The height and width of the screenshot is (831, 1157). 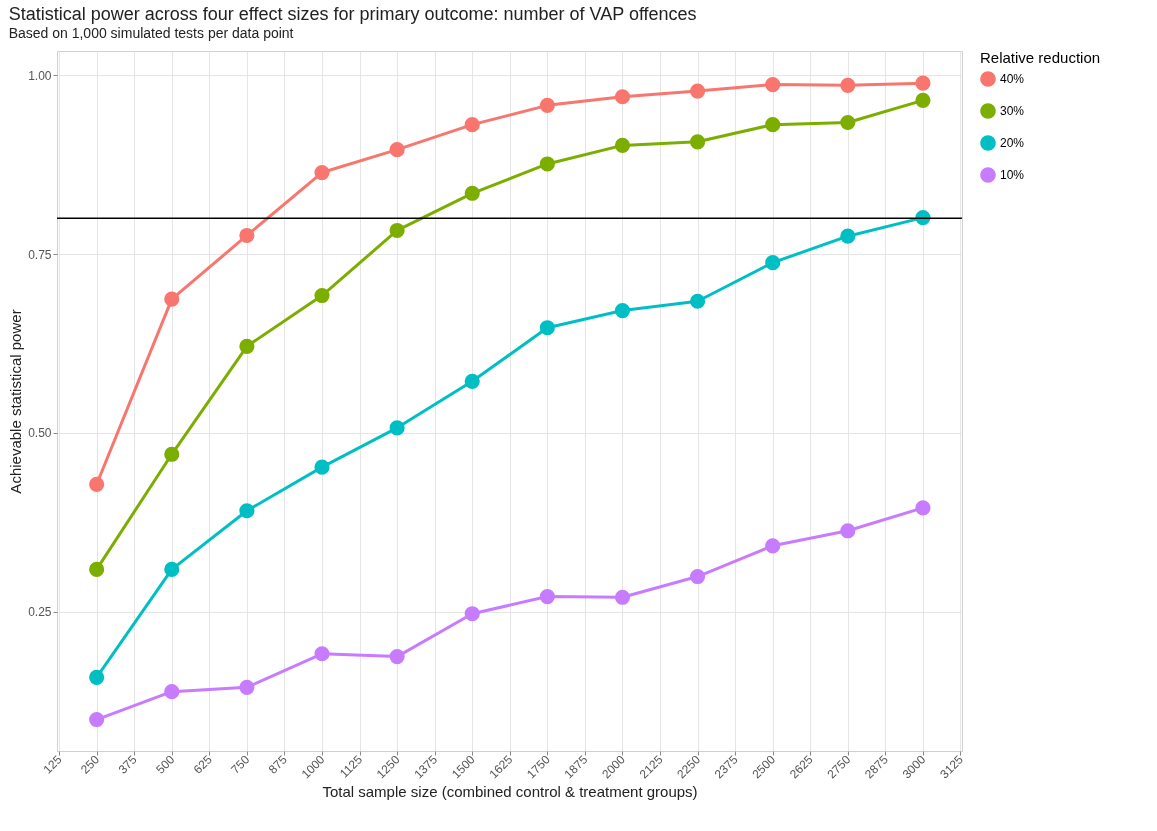 I want to click on x-axis-title: Total sample size (combined control & treatment groups), so click(x=510, y=791).